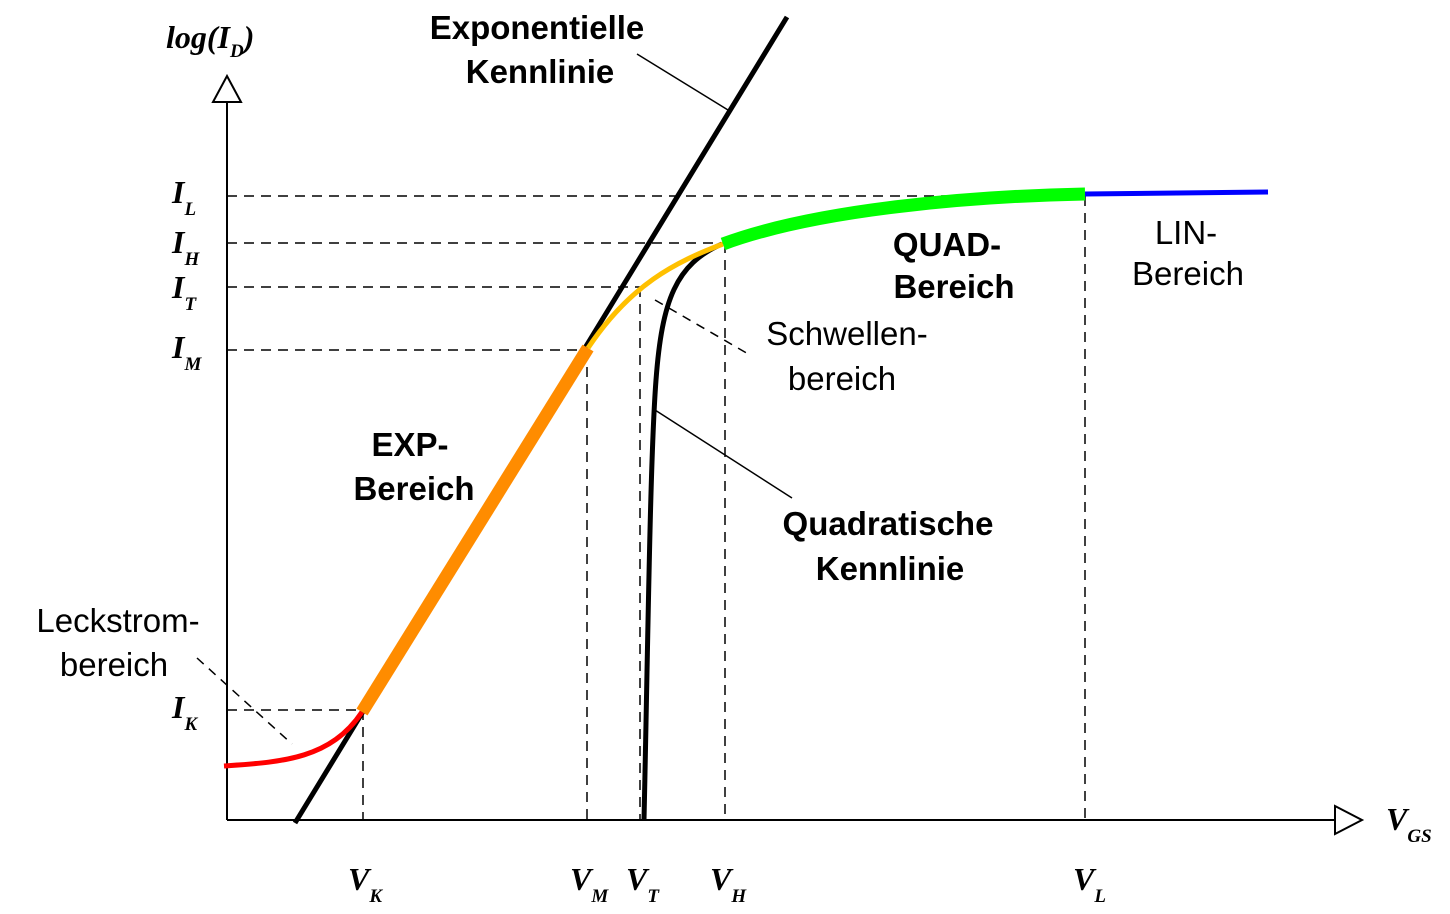  I want to click on label-im: IM, so click(186, 352).